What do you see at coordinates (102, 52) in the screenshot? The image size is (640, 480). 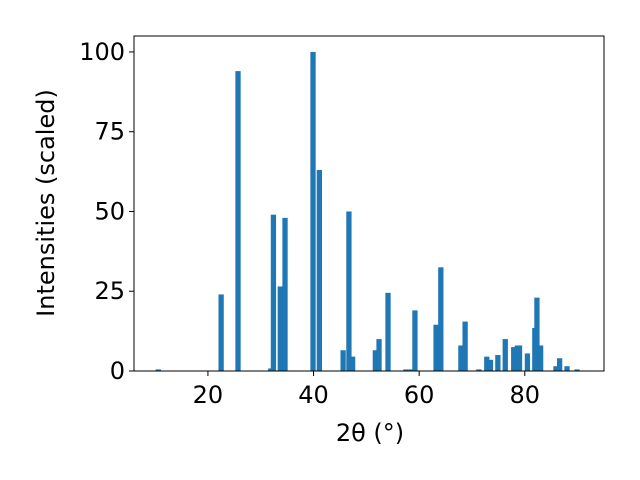 I see `y-tick-label: 100` at bounding box center [102, 52].